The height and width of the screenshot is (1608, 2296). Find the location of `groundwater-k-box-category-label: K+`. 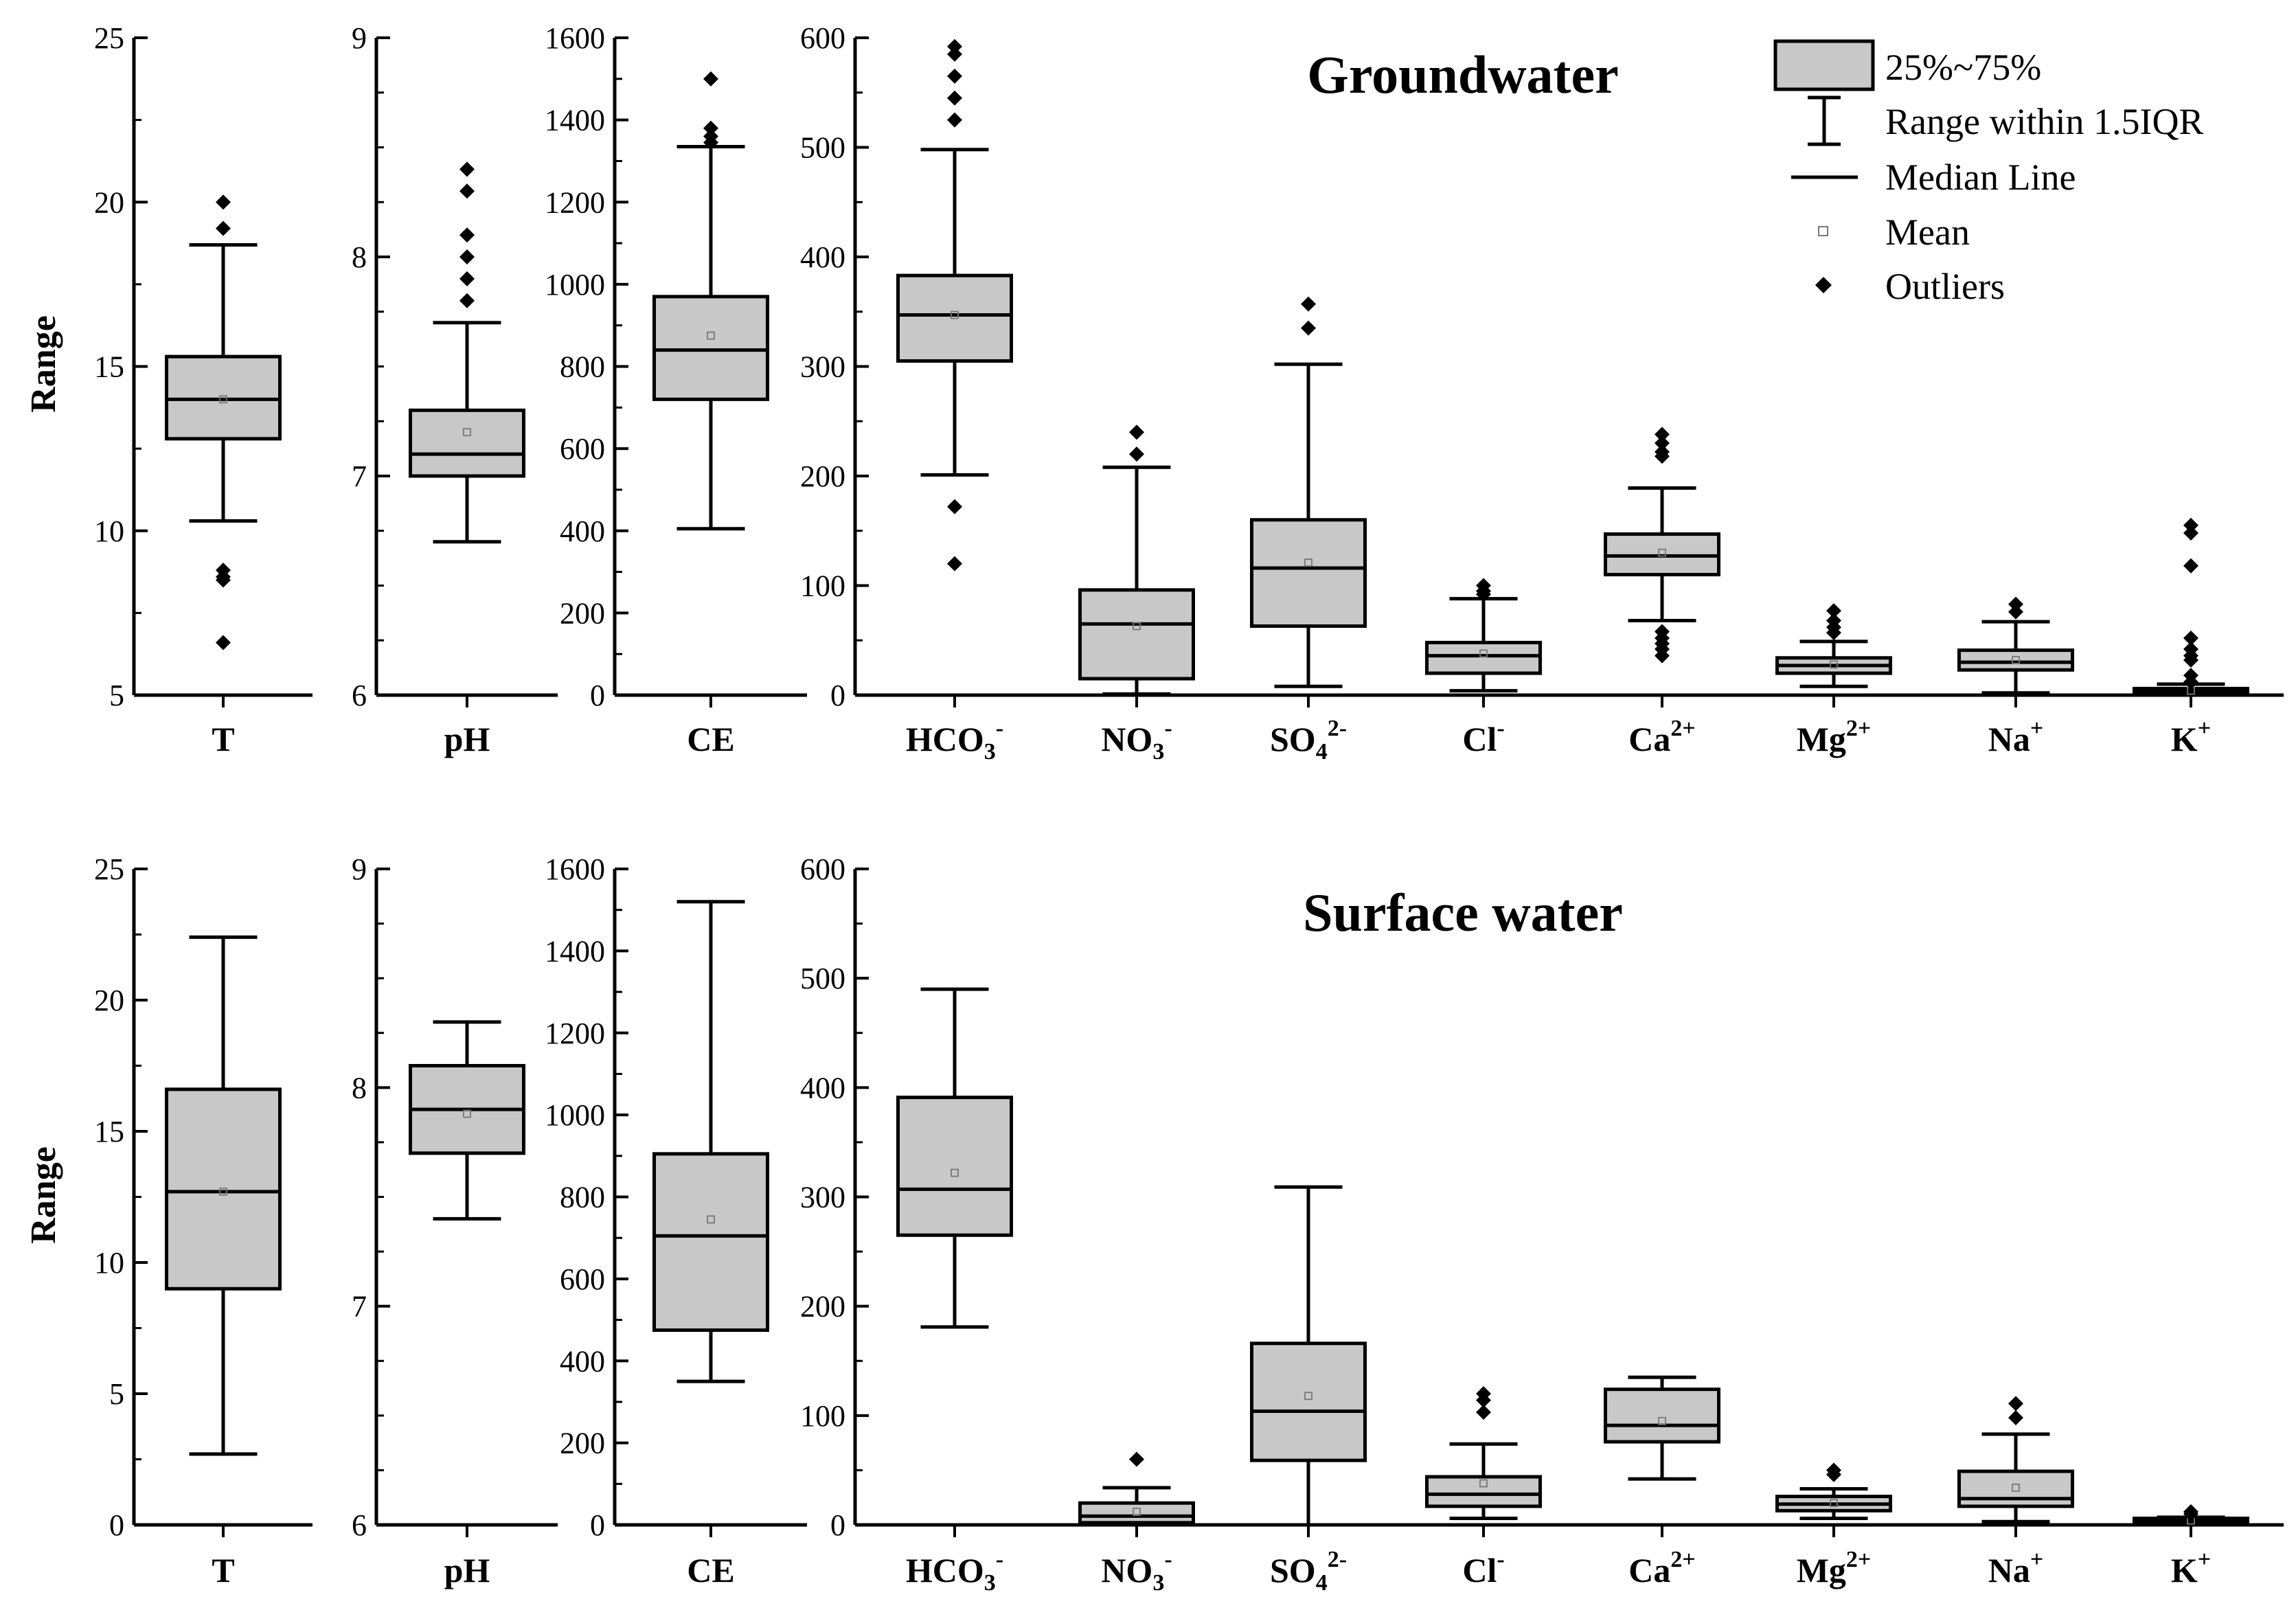

groundwater-k-box-category-label: K+ is located at coordinates (2191, 737).